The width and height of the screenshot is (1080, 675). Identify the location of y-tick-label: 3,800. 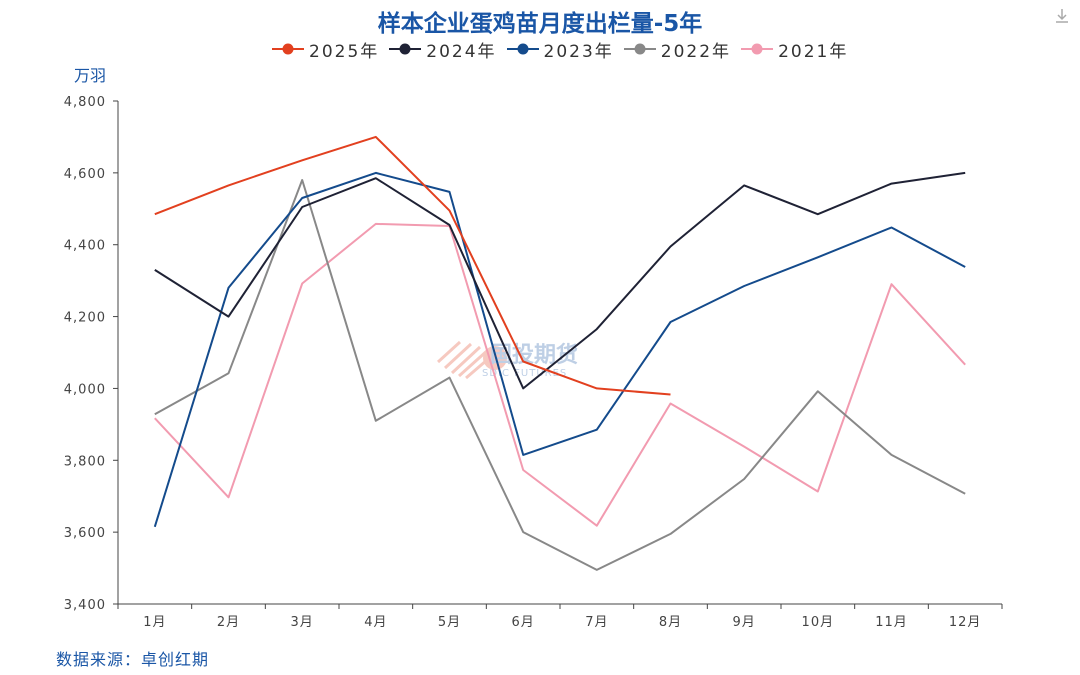
(85, 461).